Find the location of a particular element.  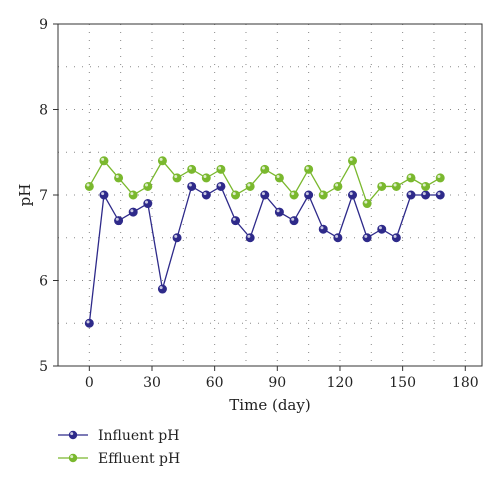

legend-label: Influent pH is located at coordinates (138, 436).